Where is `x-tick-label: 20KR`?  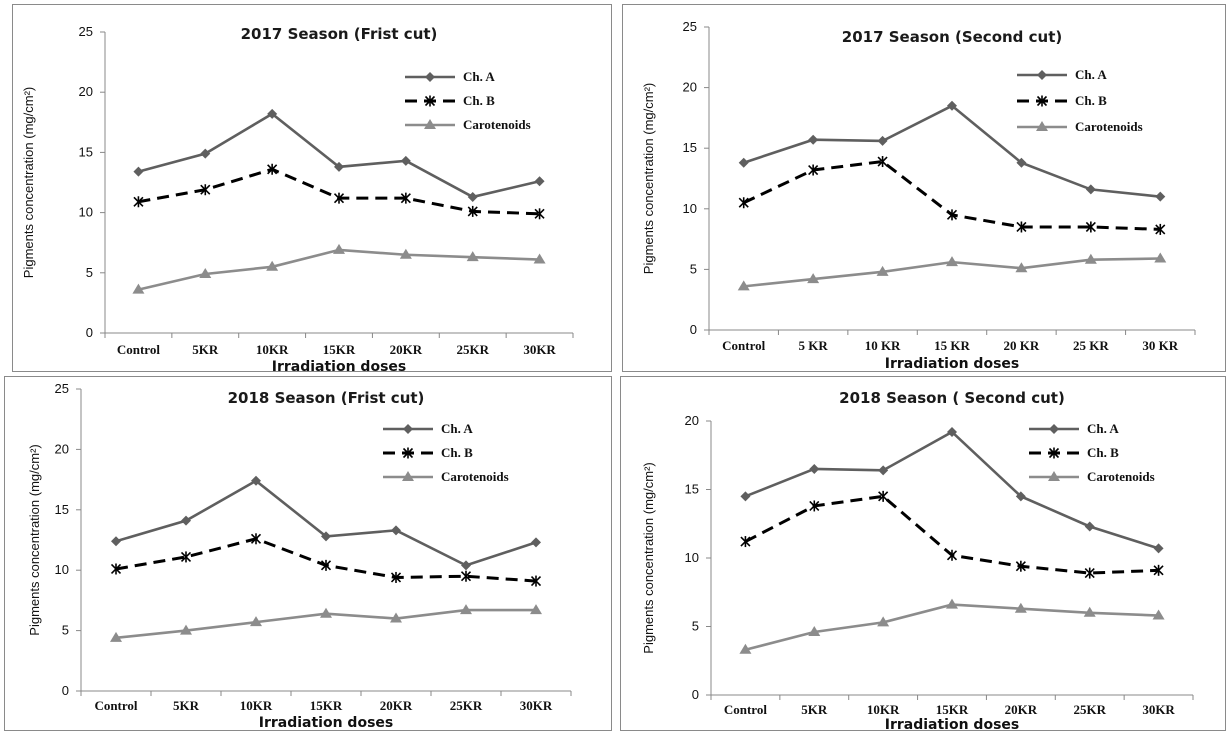
x-tick-label: 20KR is located at coordinates (406, 349).